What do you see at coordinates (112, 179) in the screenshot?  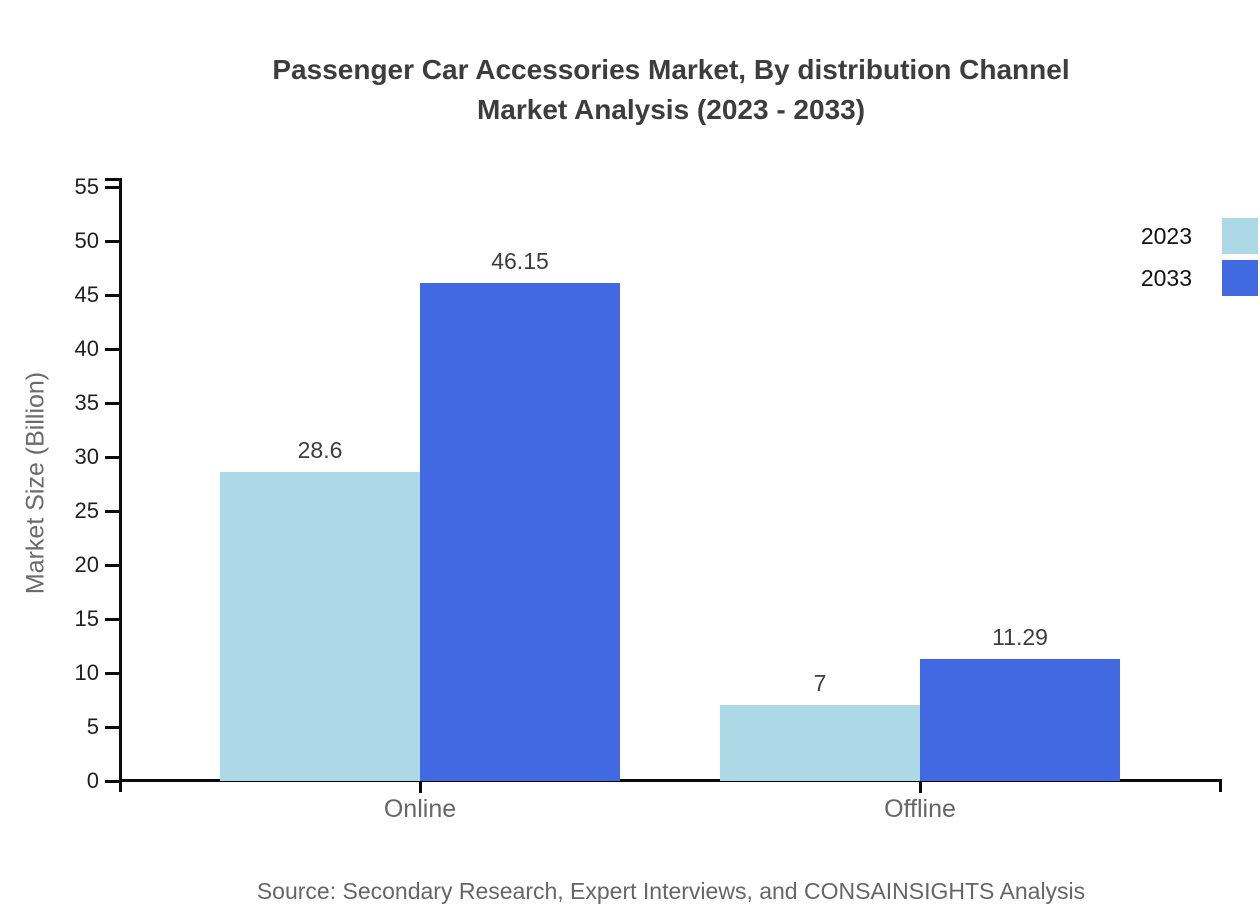 I see `y-axis-top-cap` at bounding box center [112, 179].